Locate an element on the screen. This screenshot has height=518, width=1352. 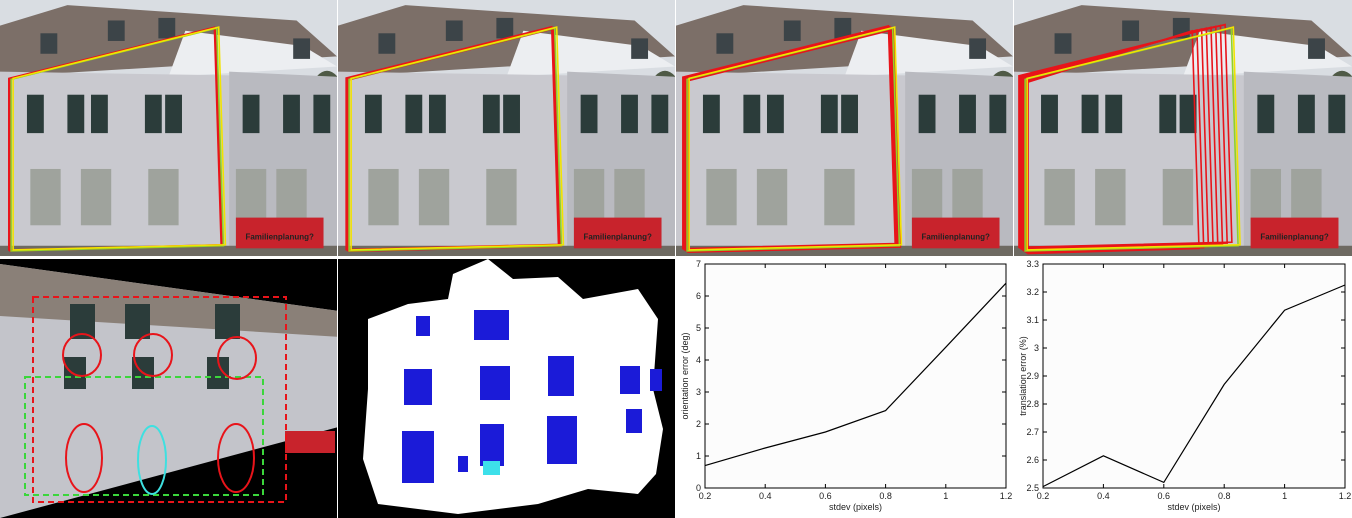
y-tick-label: 3.2 is located at coordinates (1032, 292).